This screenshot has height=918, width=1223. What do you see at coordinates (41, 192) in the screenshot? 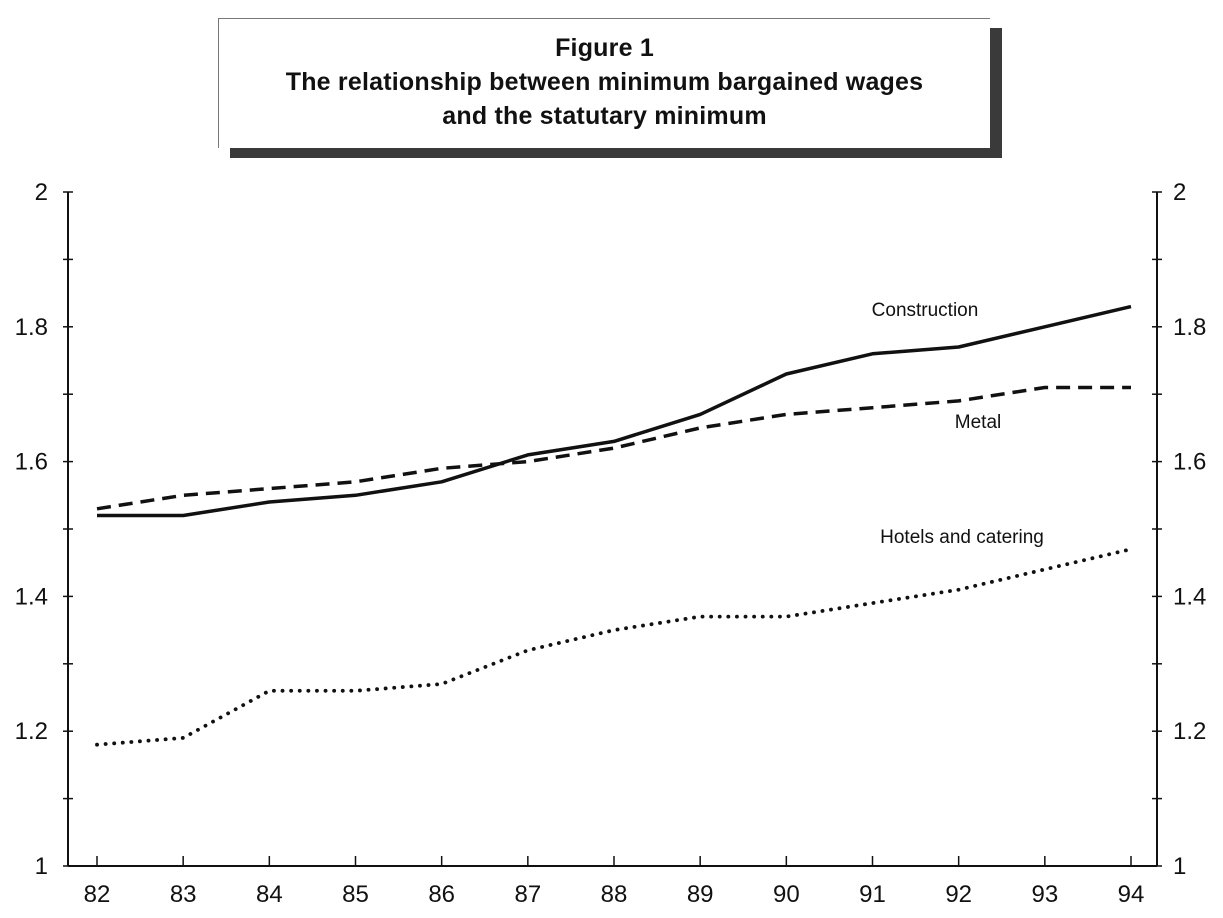
I see `y-tick-label-left: 2` at bounding box center [41, 192].